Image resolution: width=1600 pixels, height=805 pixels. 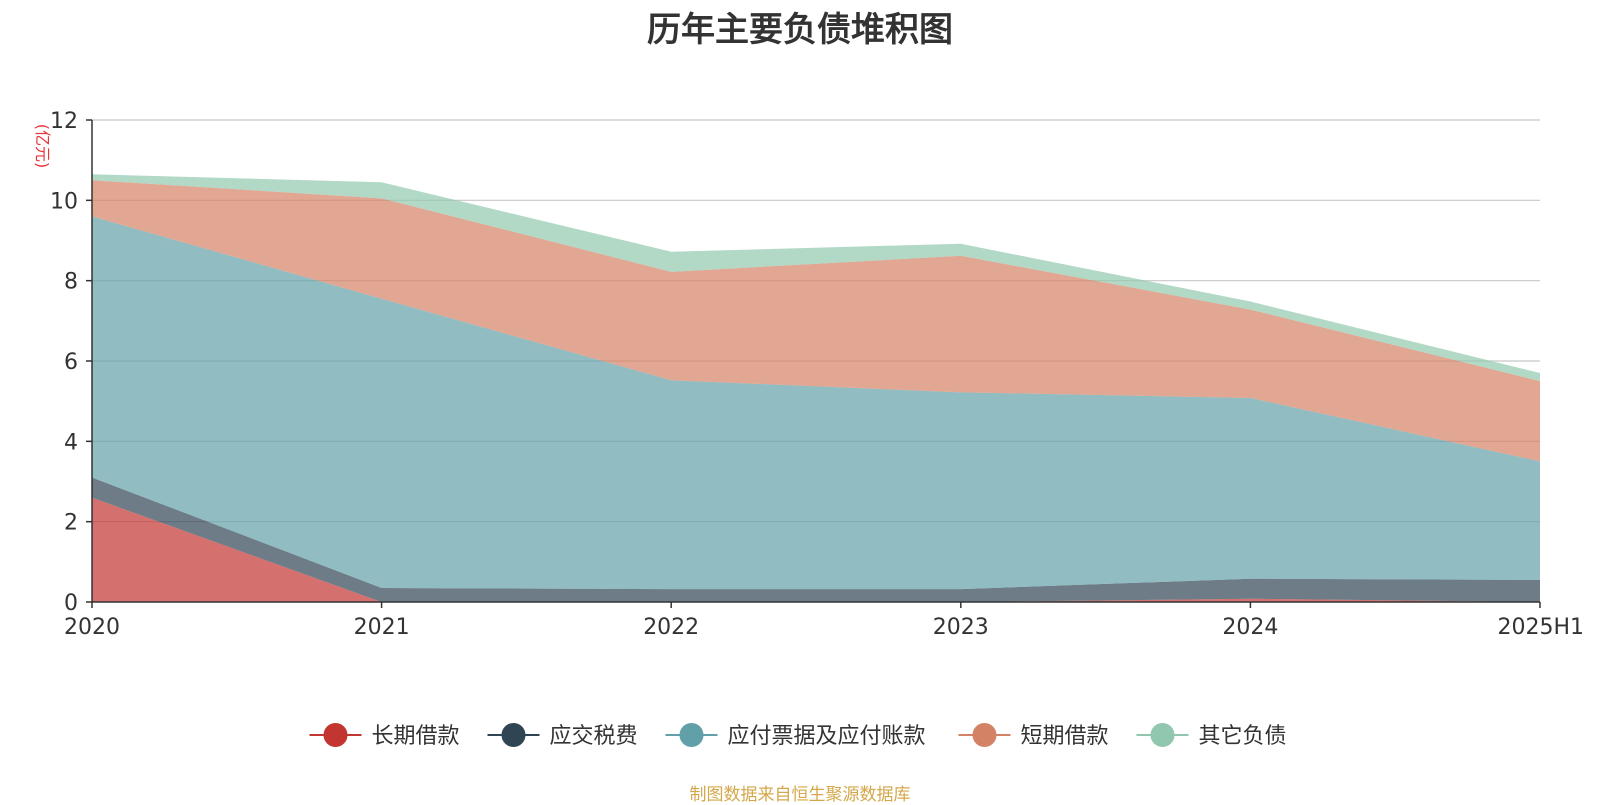 What do you see at coordinates (800, 30) in the screenshot?
I see `chart-title: 历年主要负债堆积图` at bounding box center [800, 30].